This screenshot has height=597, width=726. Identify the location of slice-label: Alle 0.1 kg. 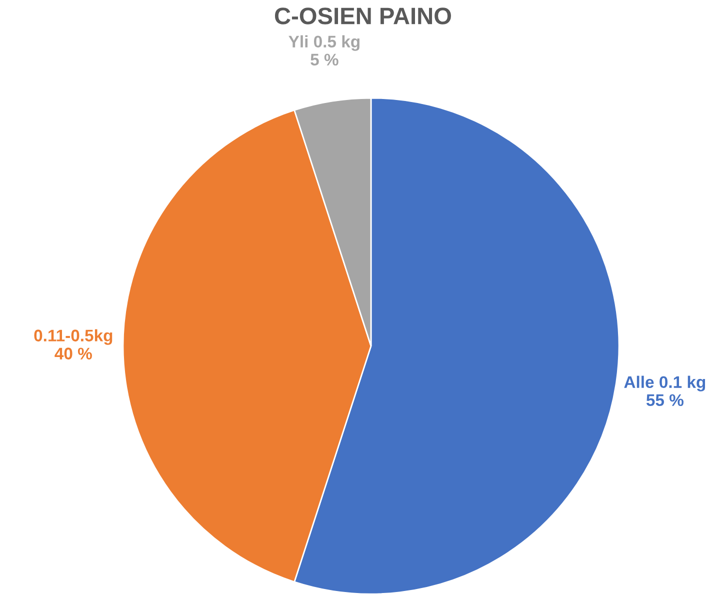
(665, 384).